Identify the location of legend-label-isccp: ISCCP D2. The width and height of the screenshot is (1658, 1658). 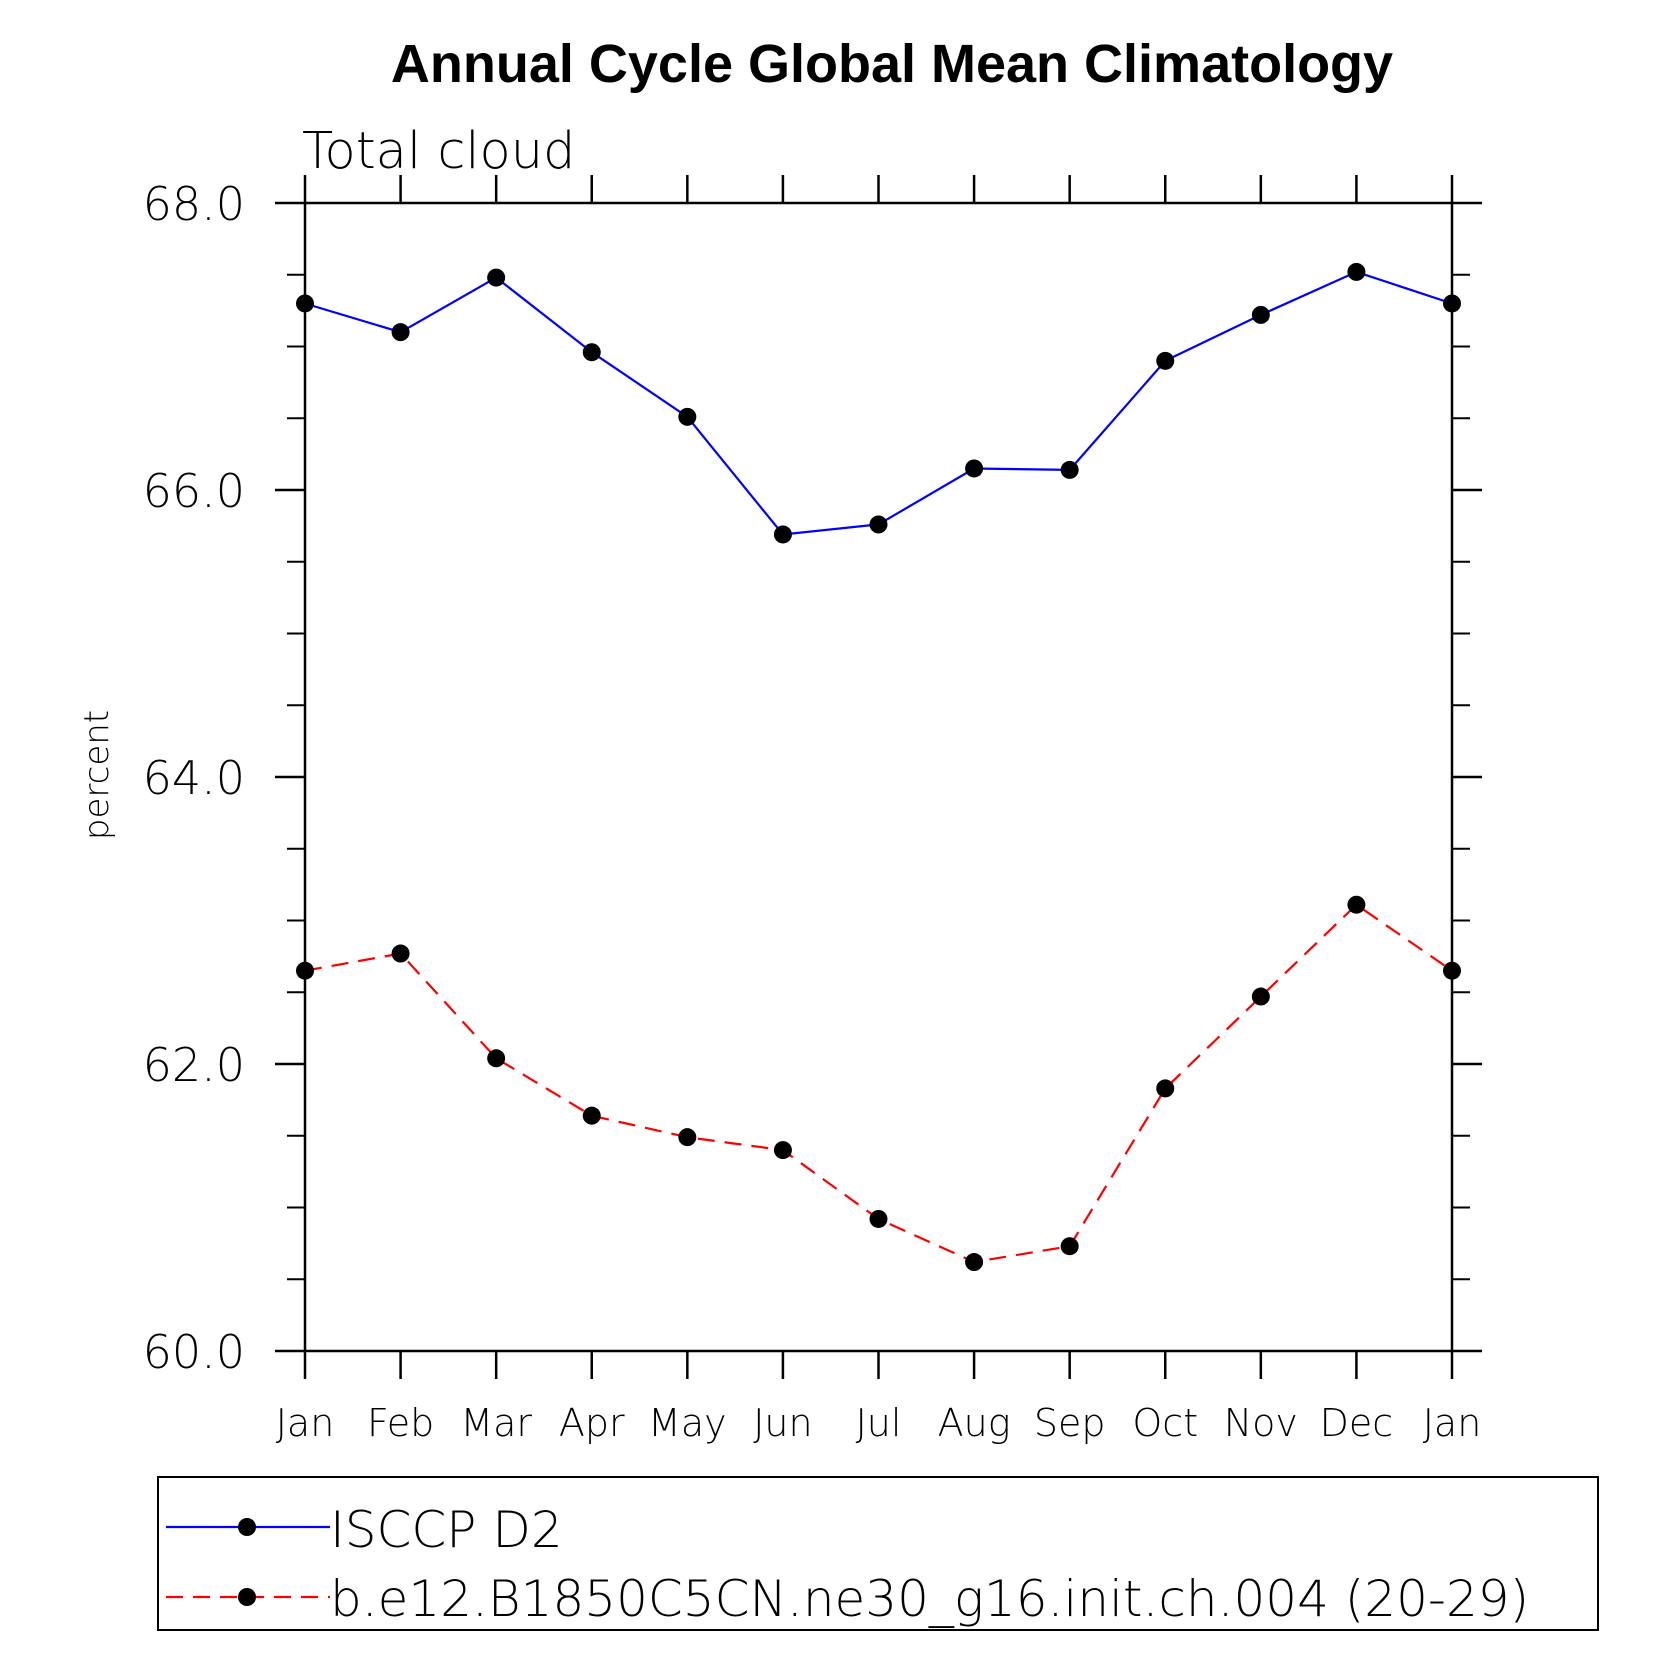
(446, 1530).